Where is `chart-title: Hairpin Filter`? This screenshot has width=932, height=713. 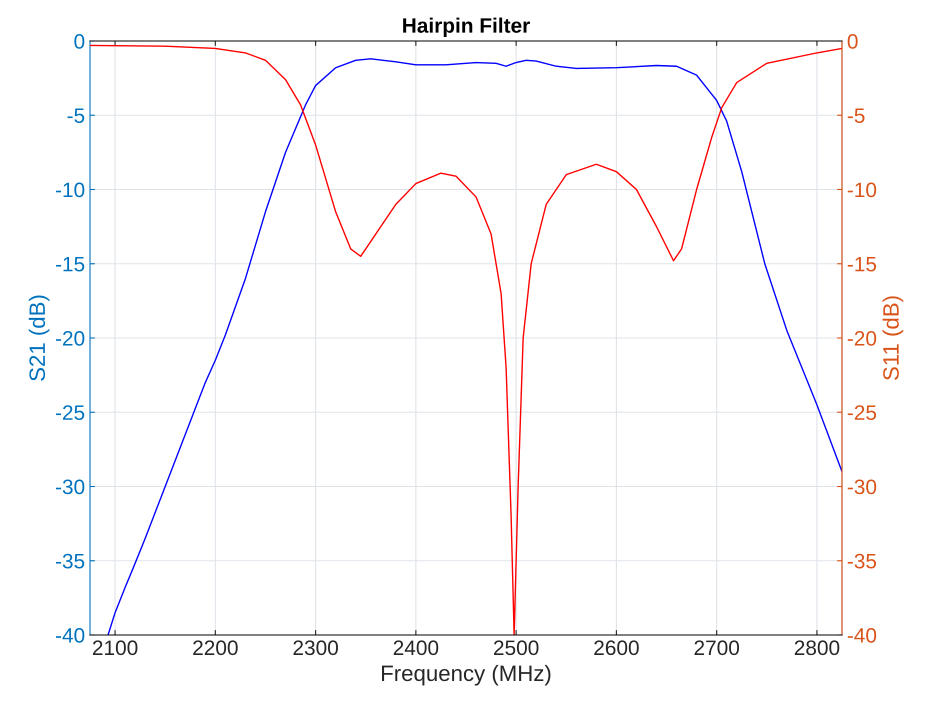
chart-title: Hairpin Filter is located at coordinates (466, 27).